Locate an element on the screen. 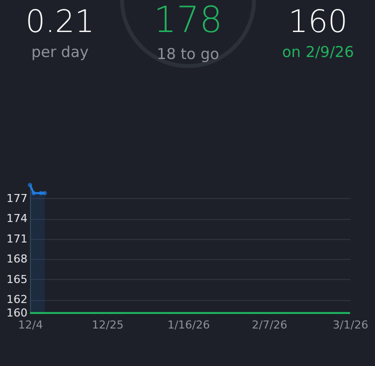 This screenshot has width=375, height=366. x-tick-label: 12/25 is located at coordinates (108, 325).